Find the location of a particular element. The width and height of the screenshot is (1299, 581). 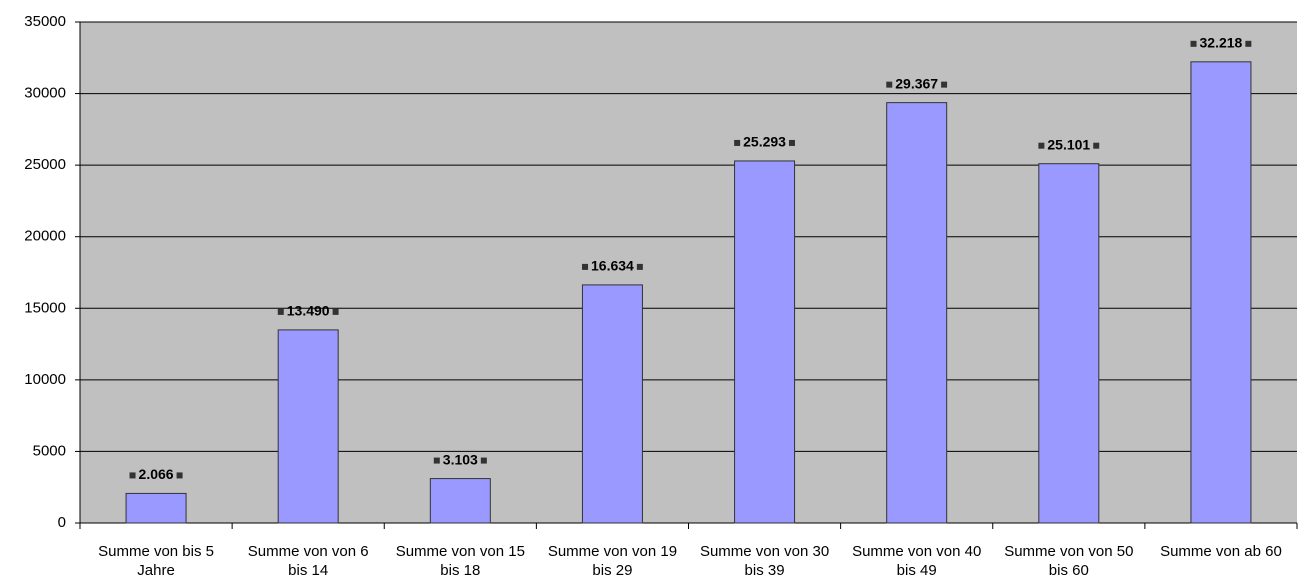

y-tick-label: 5000 is located at coordinates (49, 450).